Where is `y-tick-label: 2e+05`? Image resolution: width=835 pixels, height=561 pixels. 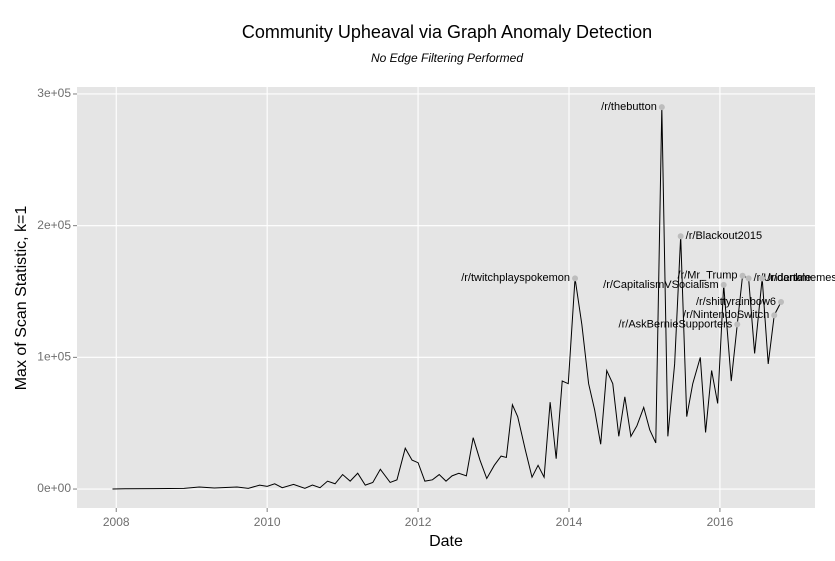
y-tick-label: 2e+05 is located at coordinates (54, 225).